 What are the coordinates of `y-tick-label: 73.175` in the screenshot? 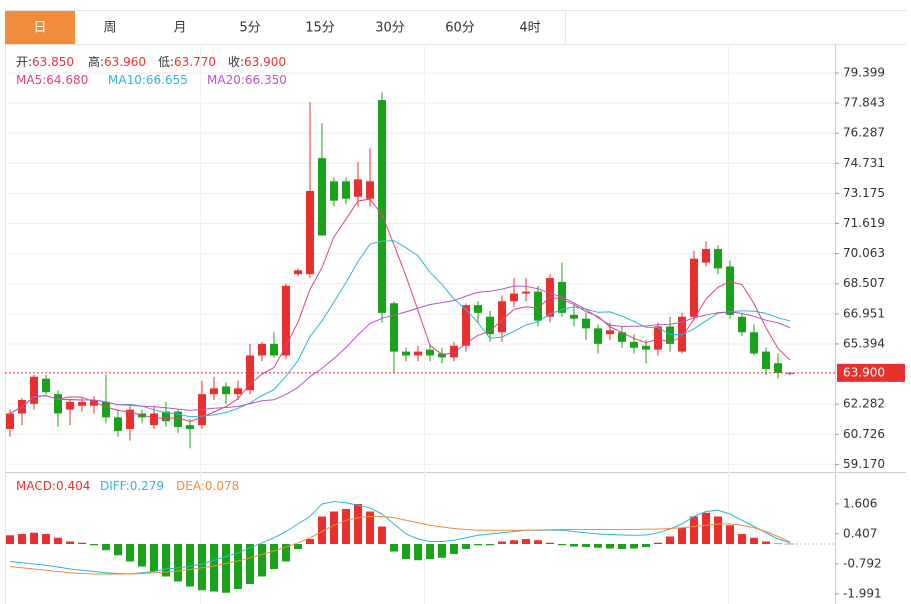 It's located at (864, 193).